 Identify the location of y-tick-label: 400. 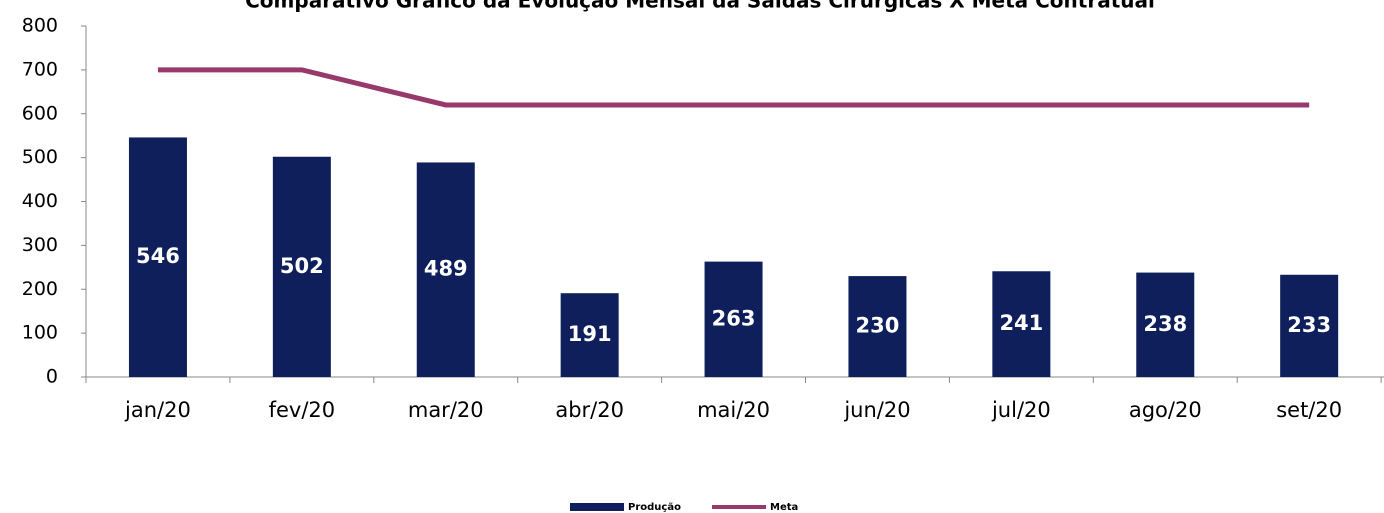
(40, 201).